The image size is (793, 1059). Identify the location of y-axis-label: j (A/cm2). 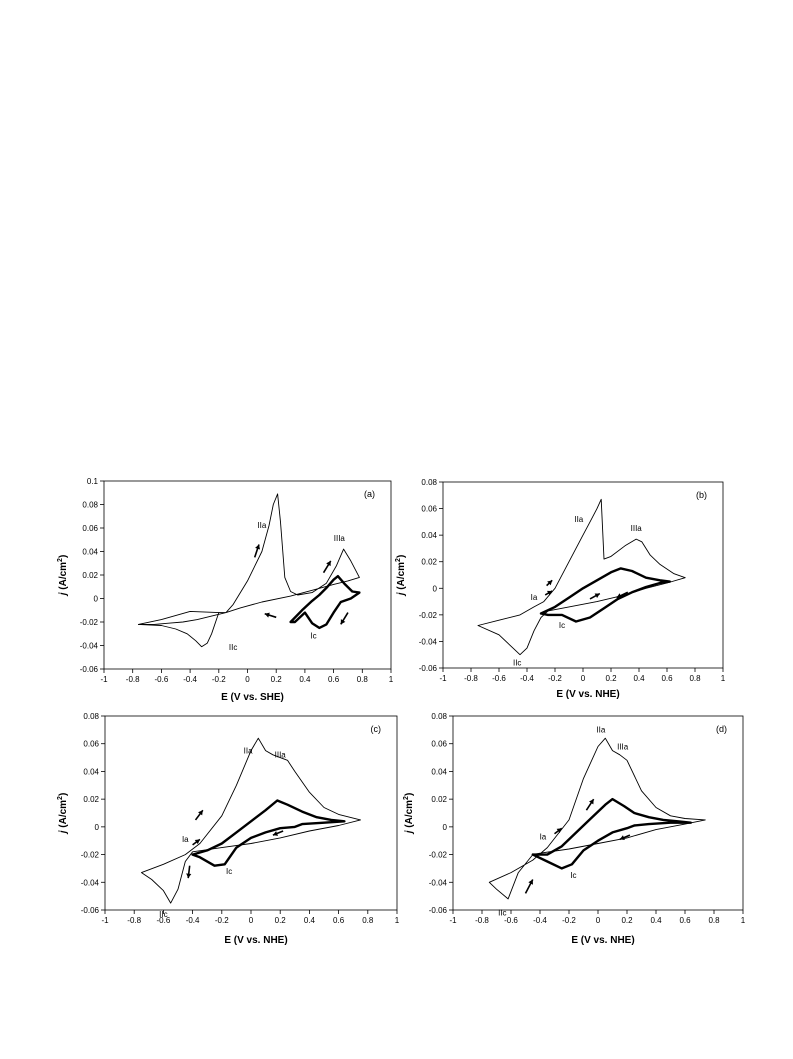
(63, 814).